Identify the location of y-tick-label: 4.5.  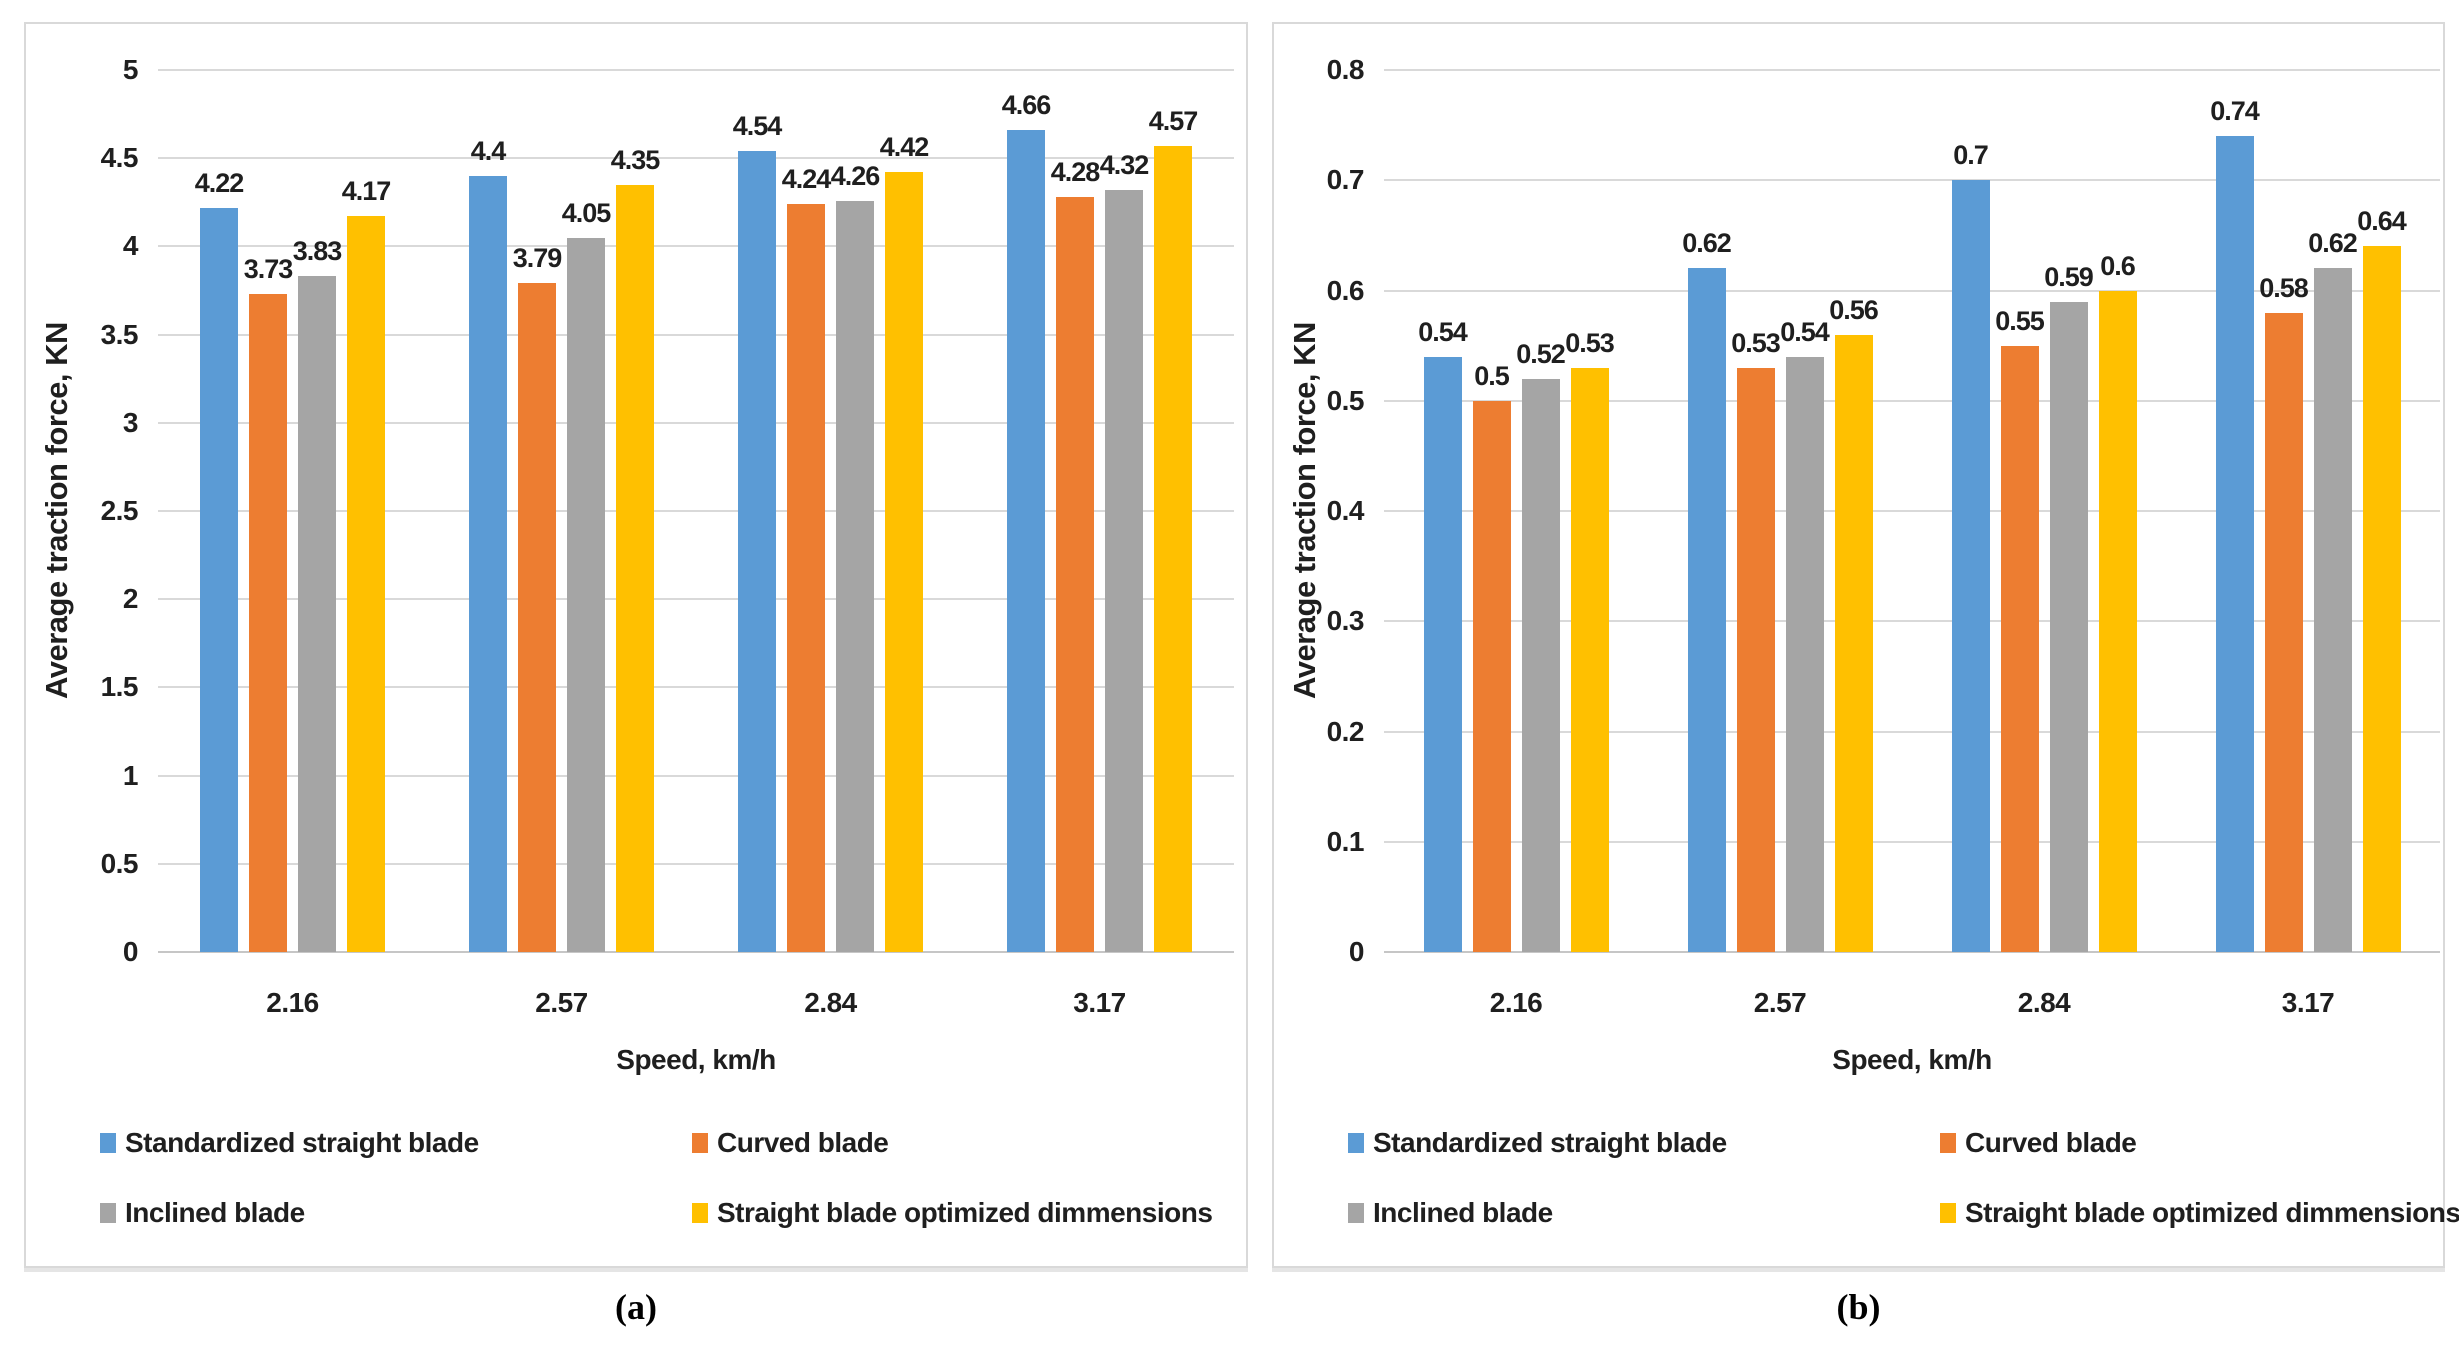
(119, 158).